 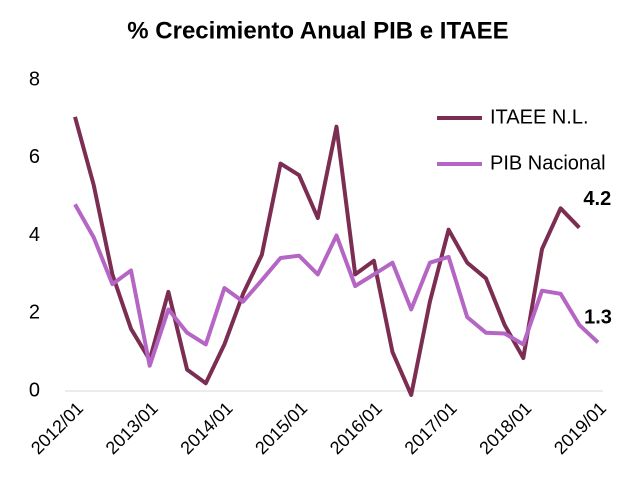 What do you see at coordinates (34, 157) in the screenshot?
I see `y-tick-label: 6` at bounding box center [34, 157].